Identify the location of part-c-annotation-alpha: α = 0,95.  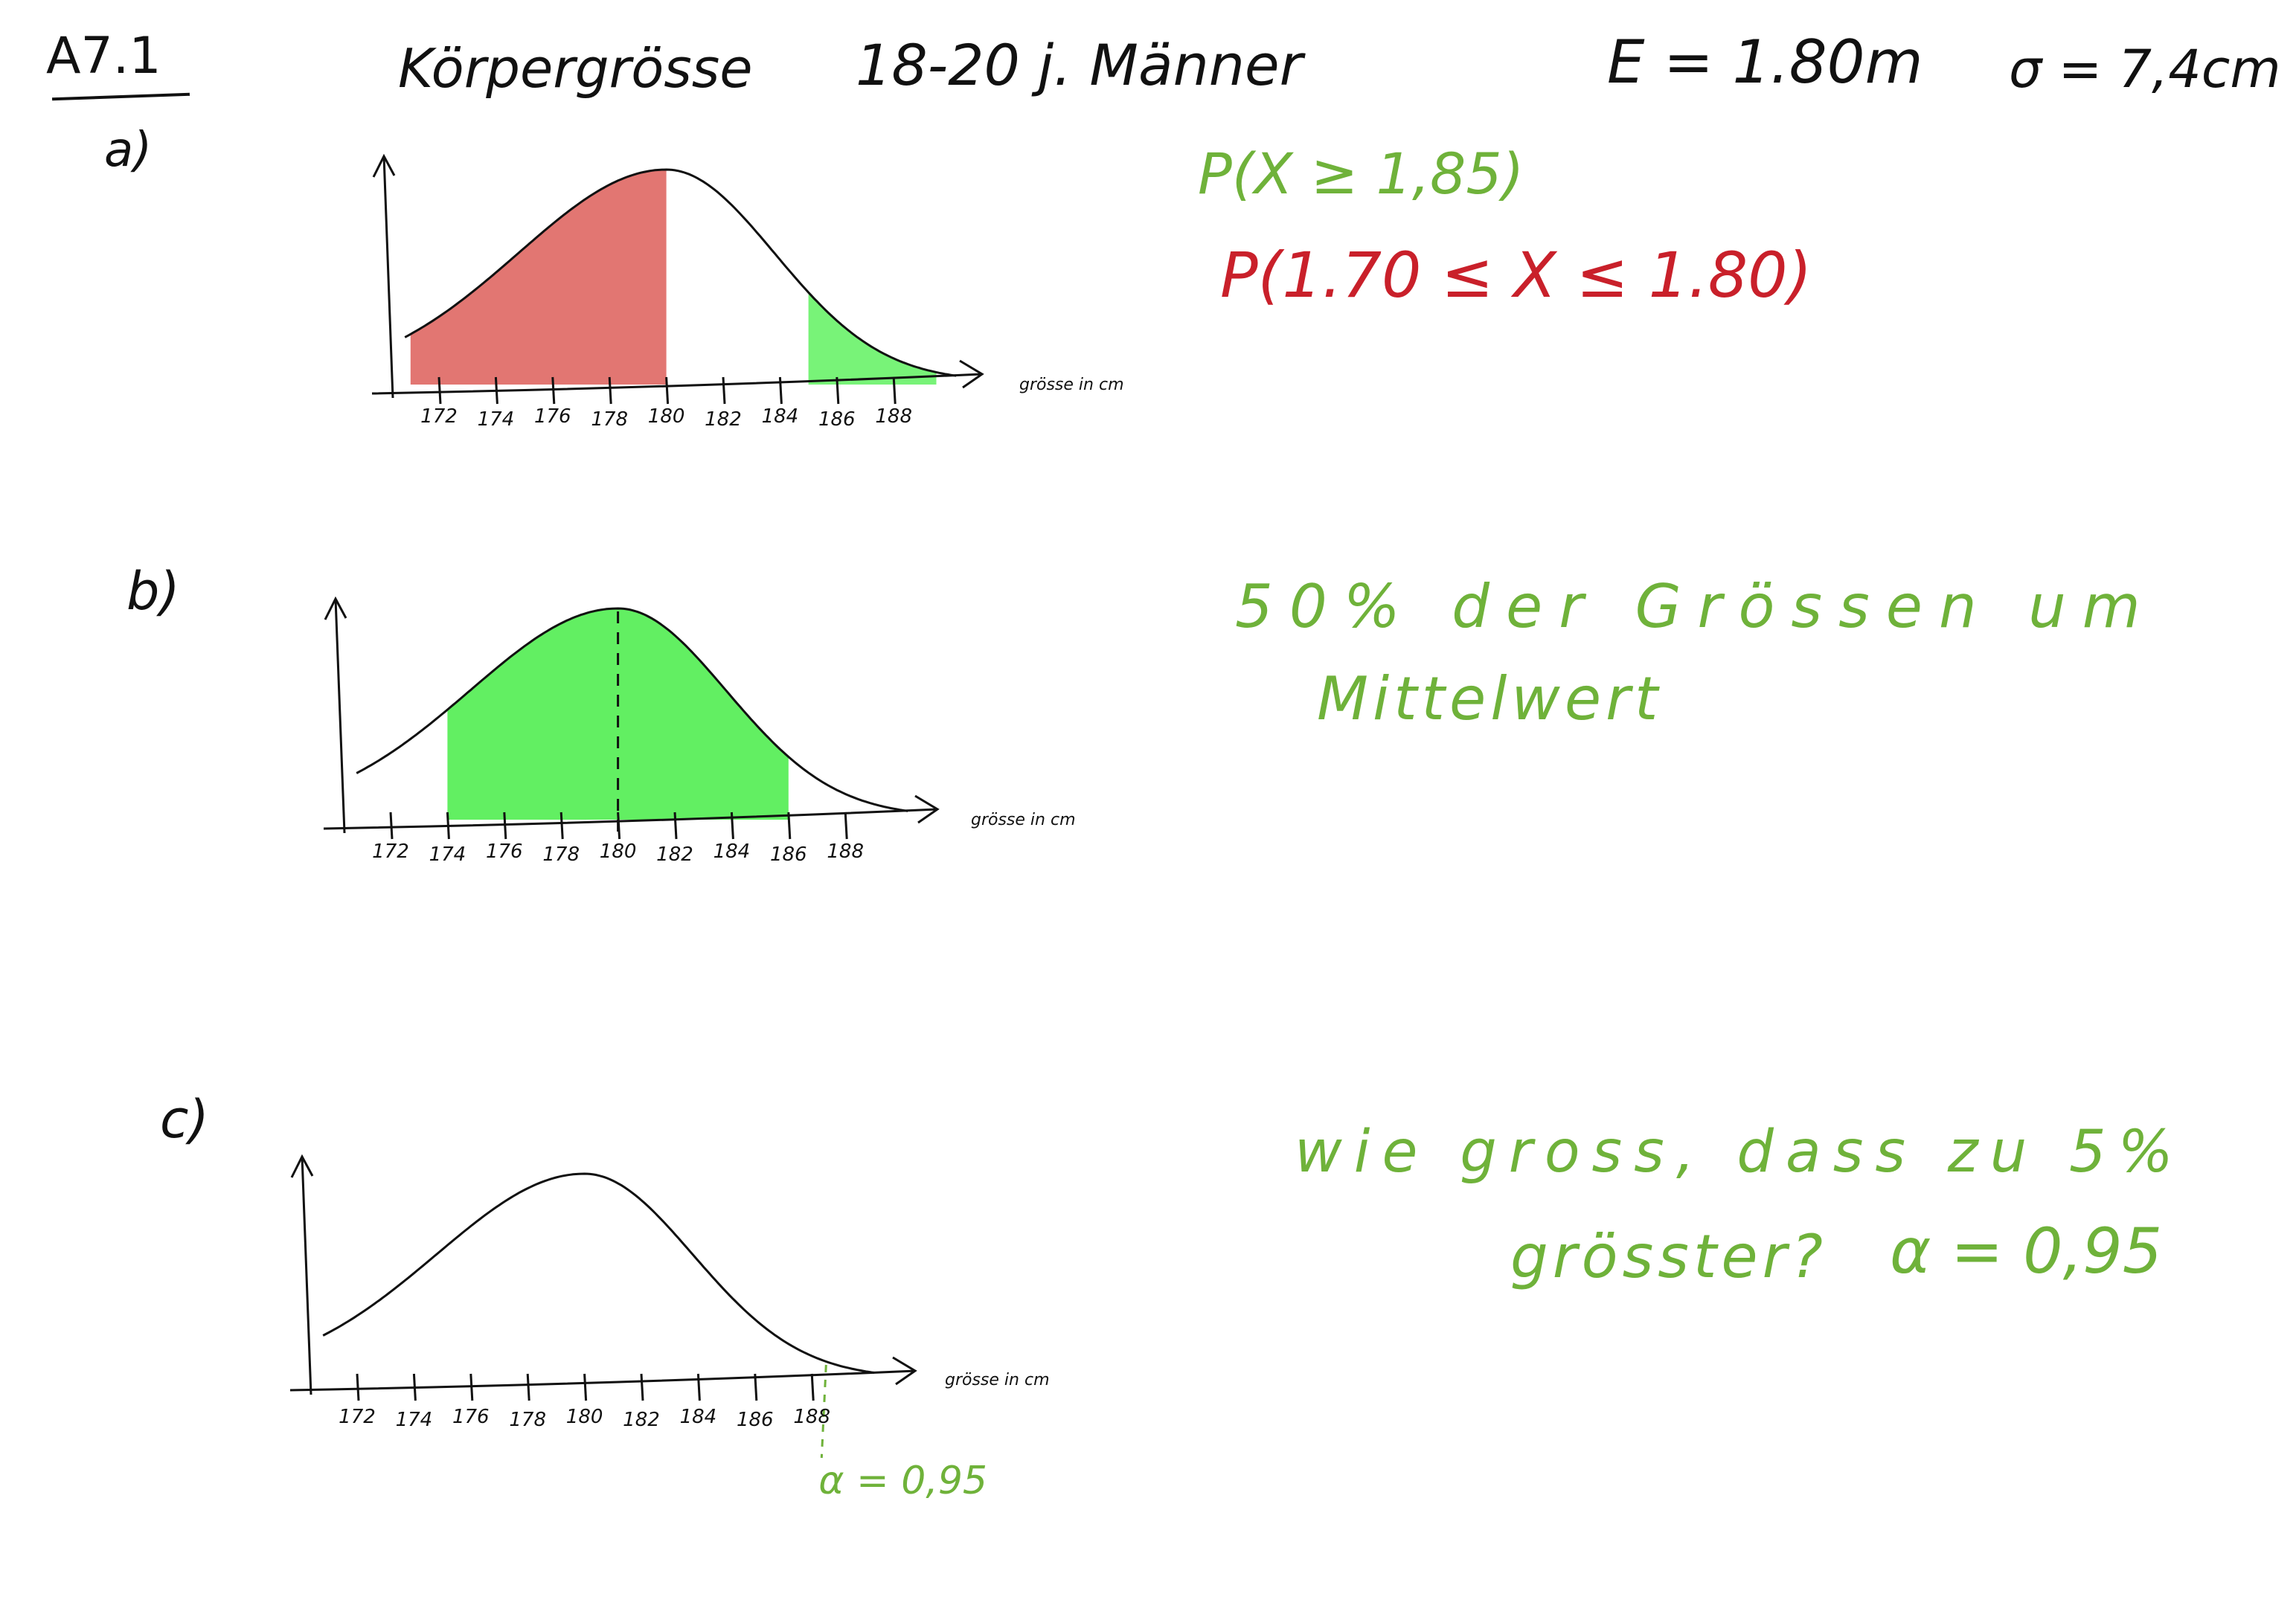
(2026, 1251).